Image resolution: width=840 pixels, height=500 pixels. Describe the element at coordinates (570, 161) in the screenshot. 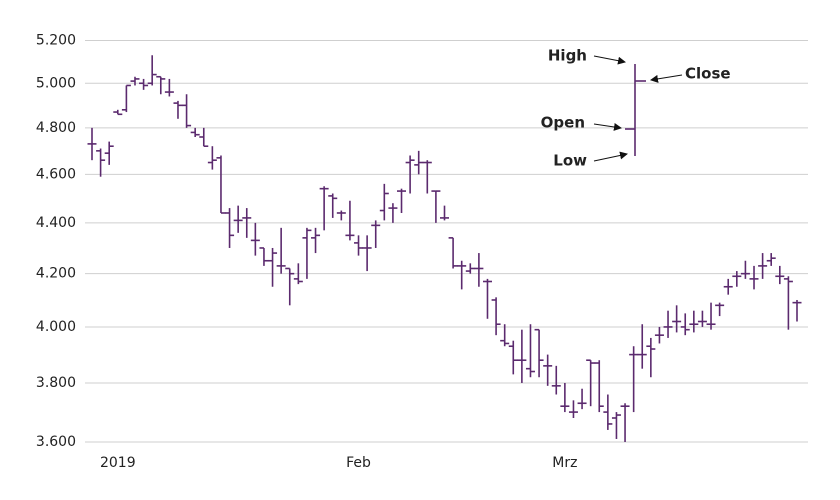

I see `annotation: Low` at that location.